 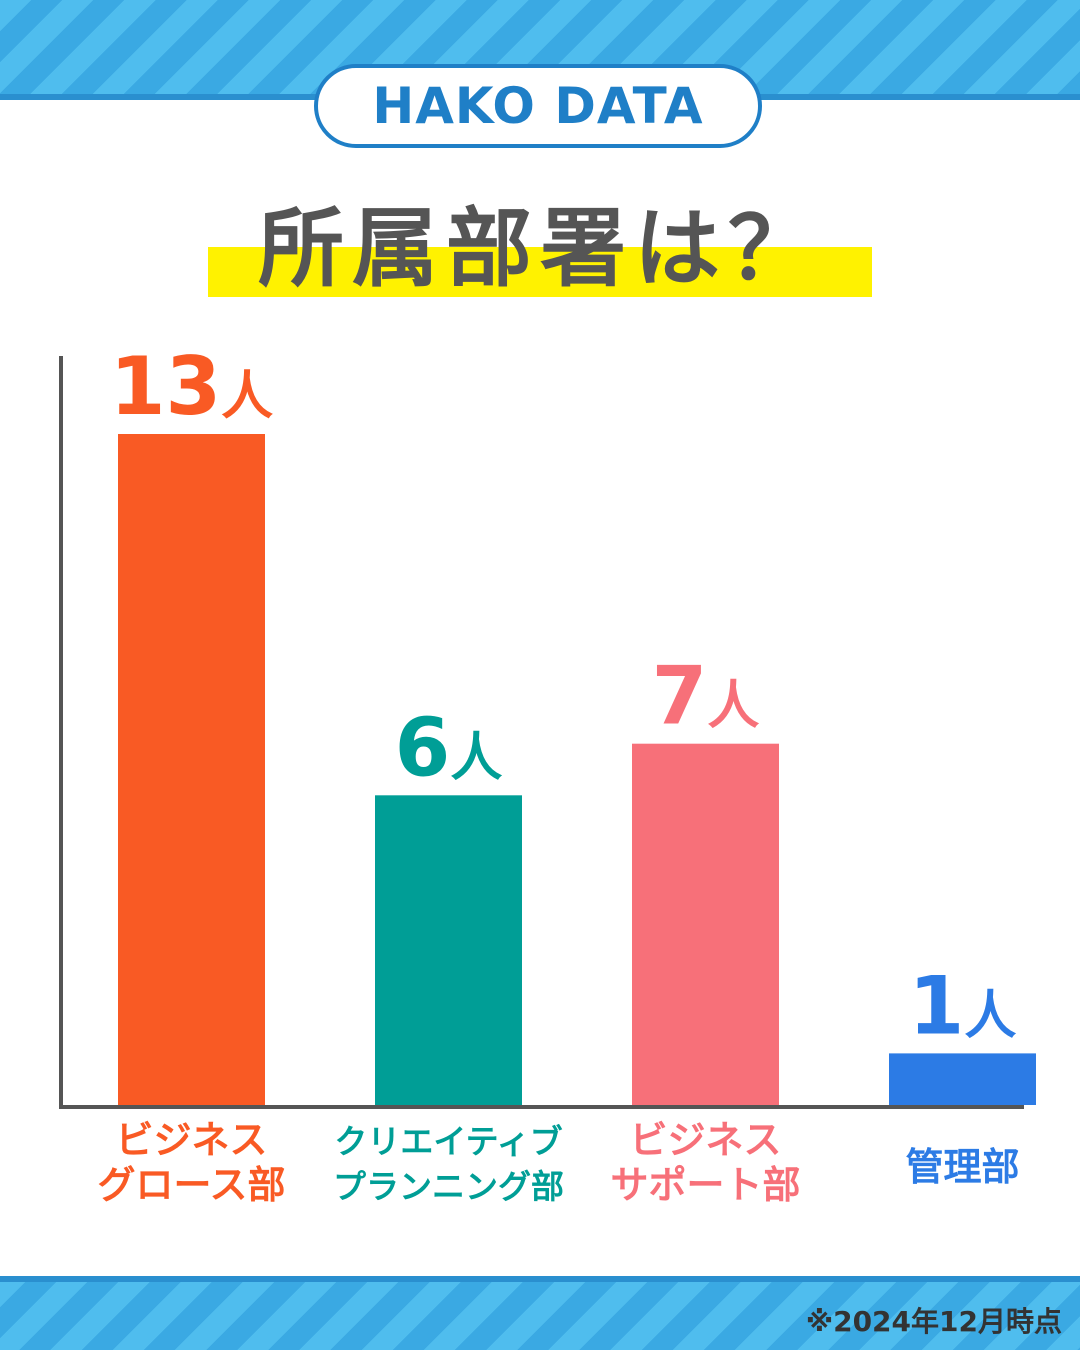 What do you see at coordinates (706, 696) in the screenshot?
I see `bar-value-label-3: 7人` at bounding box center [706, 696].